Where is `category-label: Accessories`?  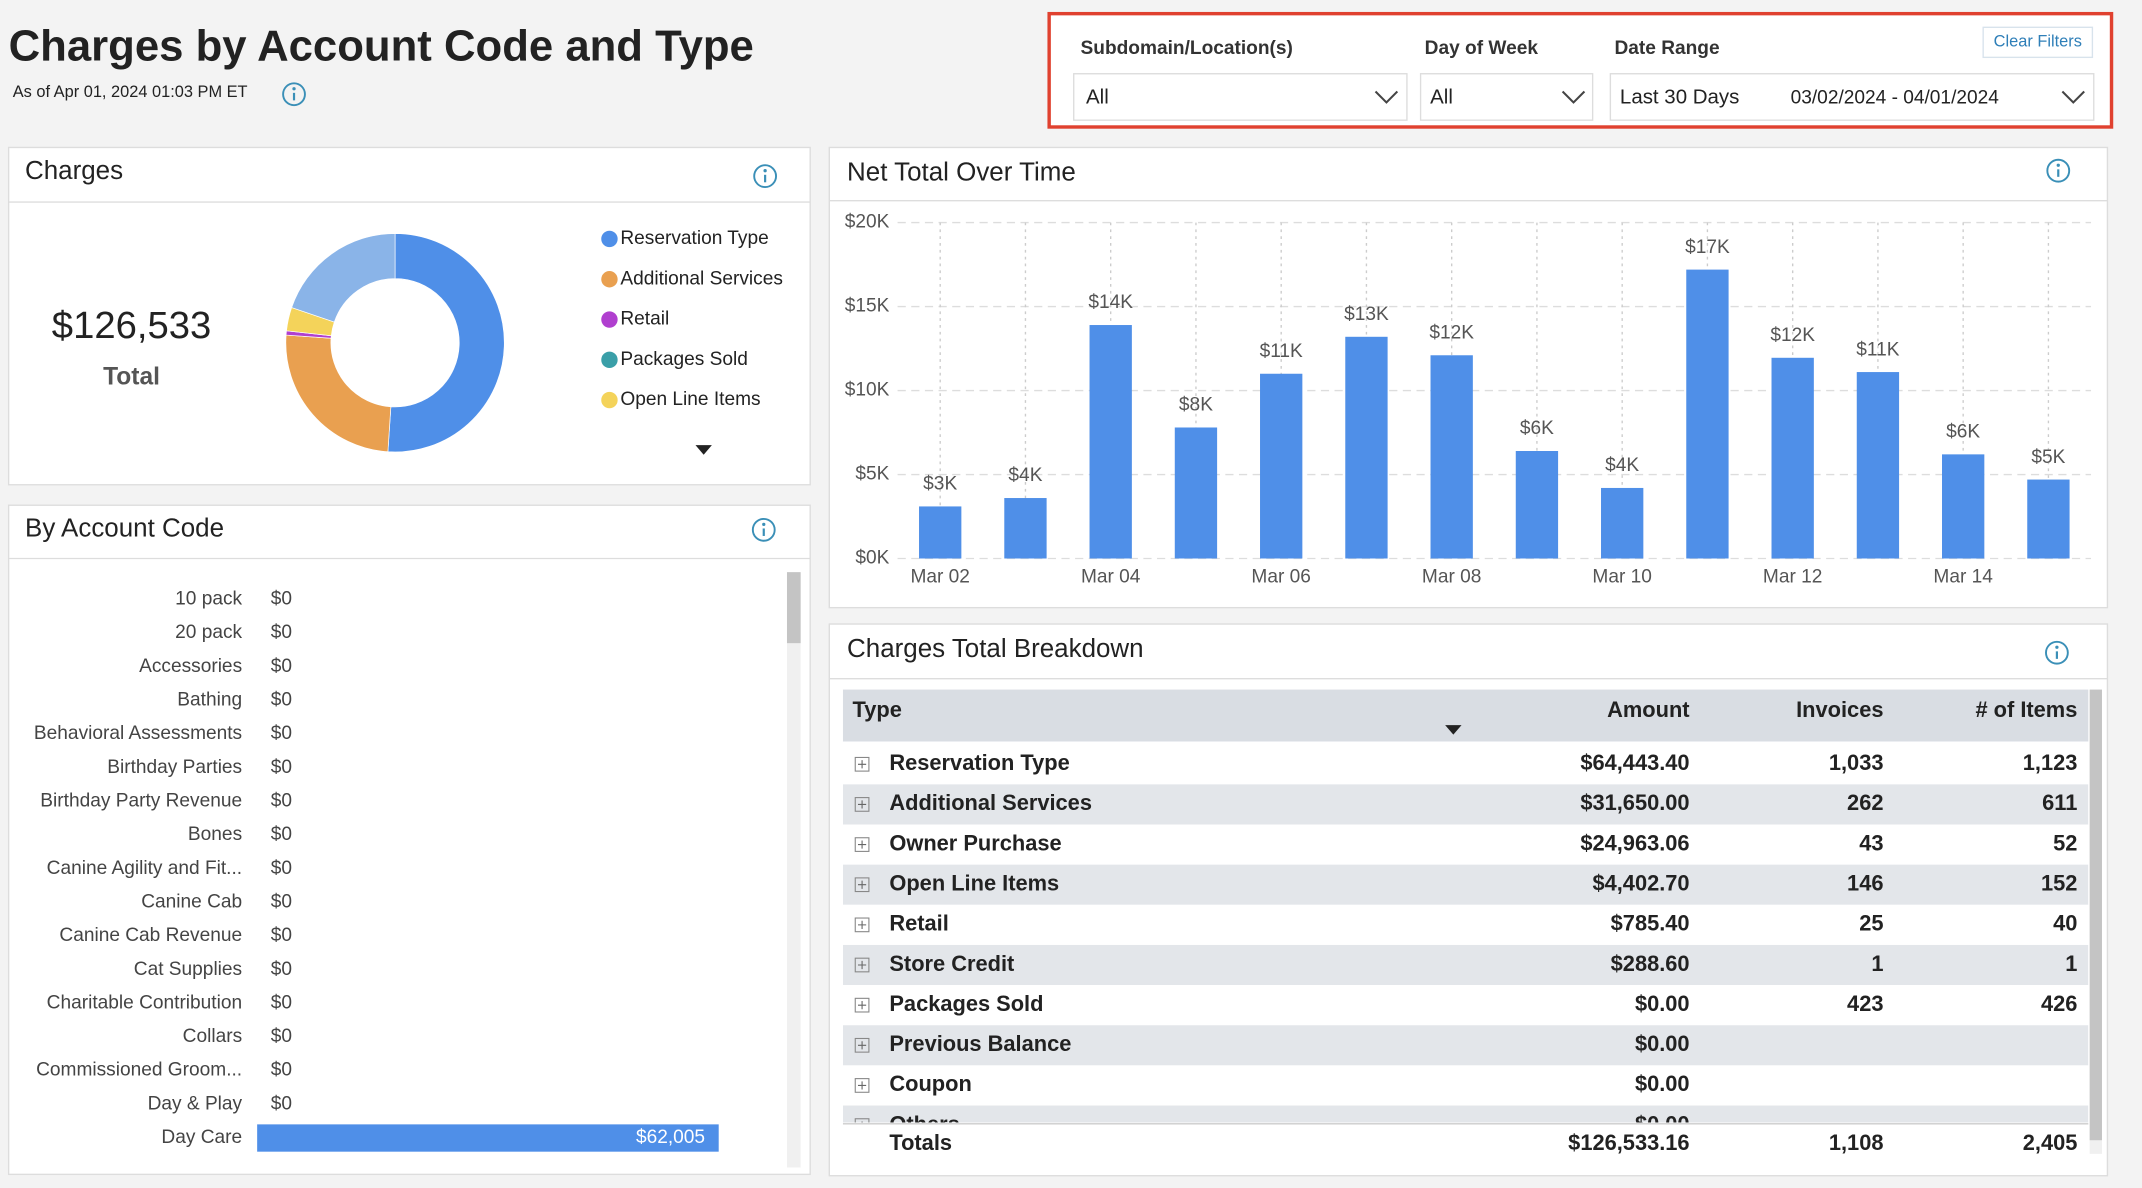
category-label: Accessories is located at coordinates (190, 666).